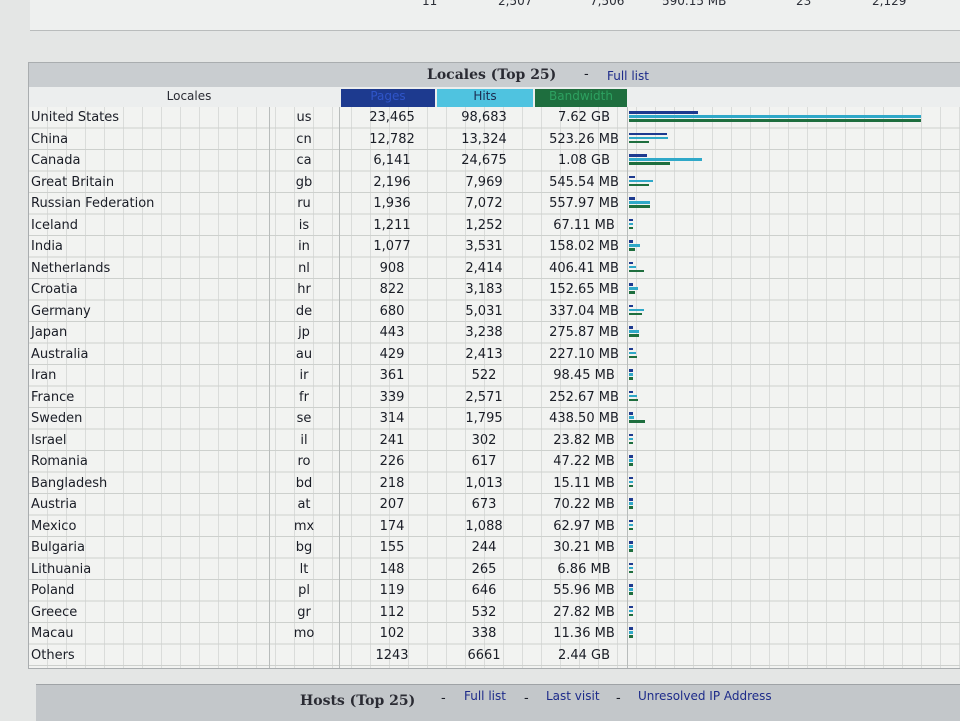 The height and width of the screenshot is (721, 960). What do you see at coordinates (484, 311) in the screenshot?
I see `cell-hits: 5,031` at bounding box center [484, 311].